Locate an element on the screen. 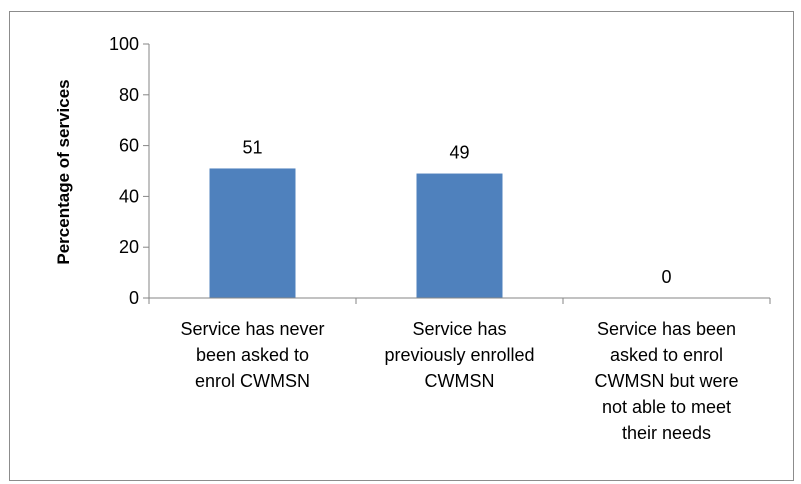 This screenshot has width=801, height=484. category-label: Service has never is located at coordinates (252, 329).